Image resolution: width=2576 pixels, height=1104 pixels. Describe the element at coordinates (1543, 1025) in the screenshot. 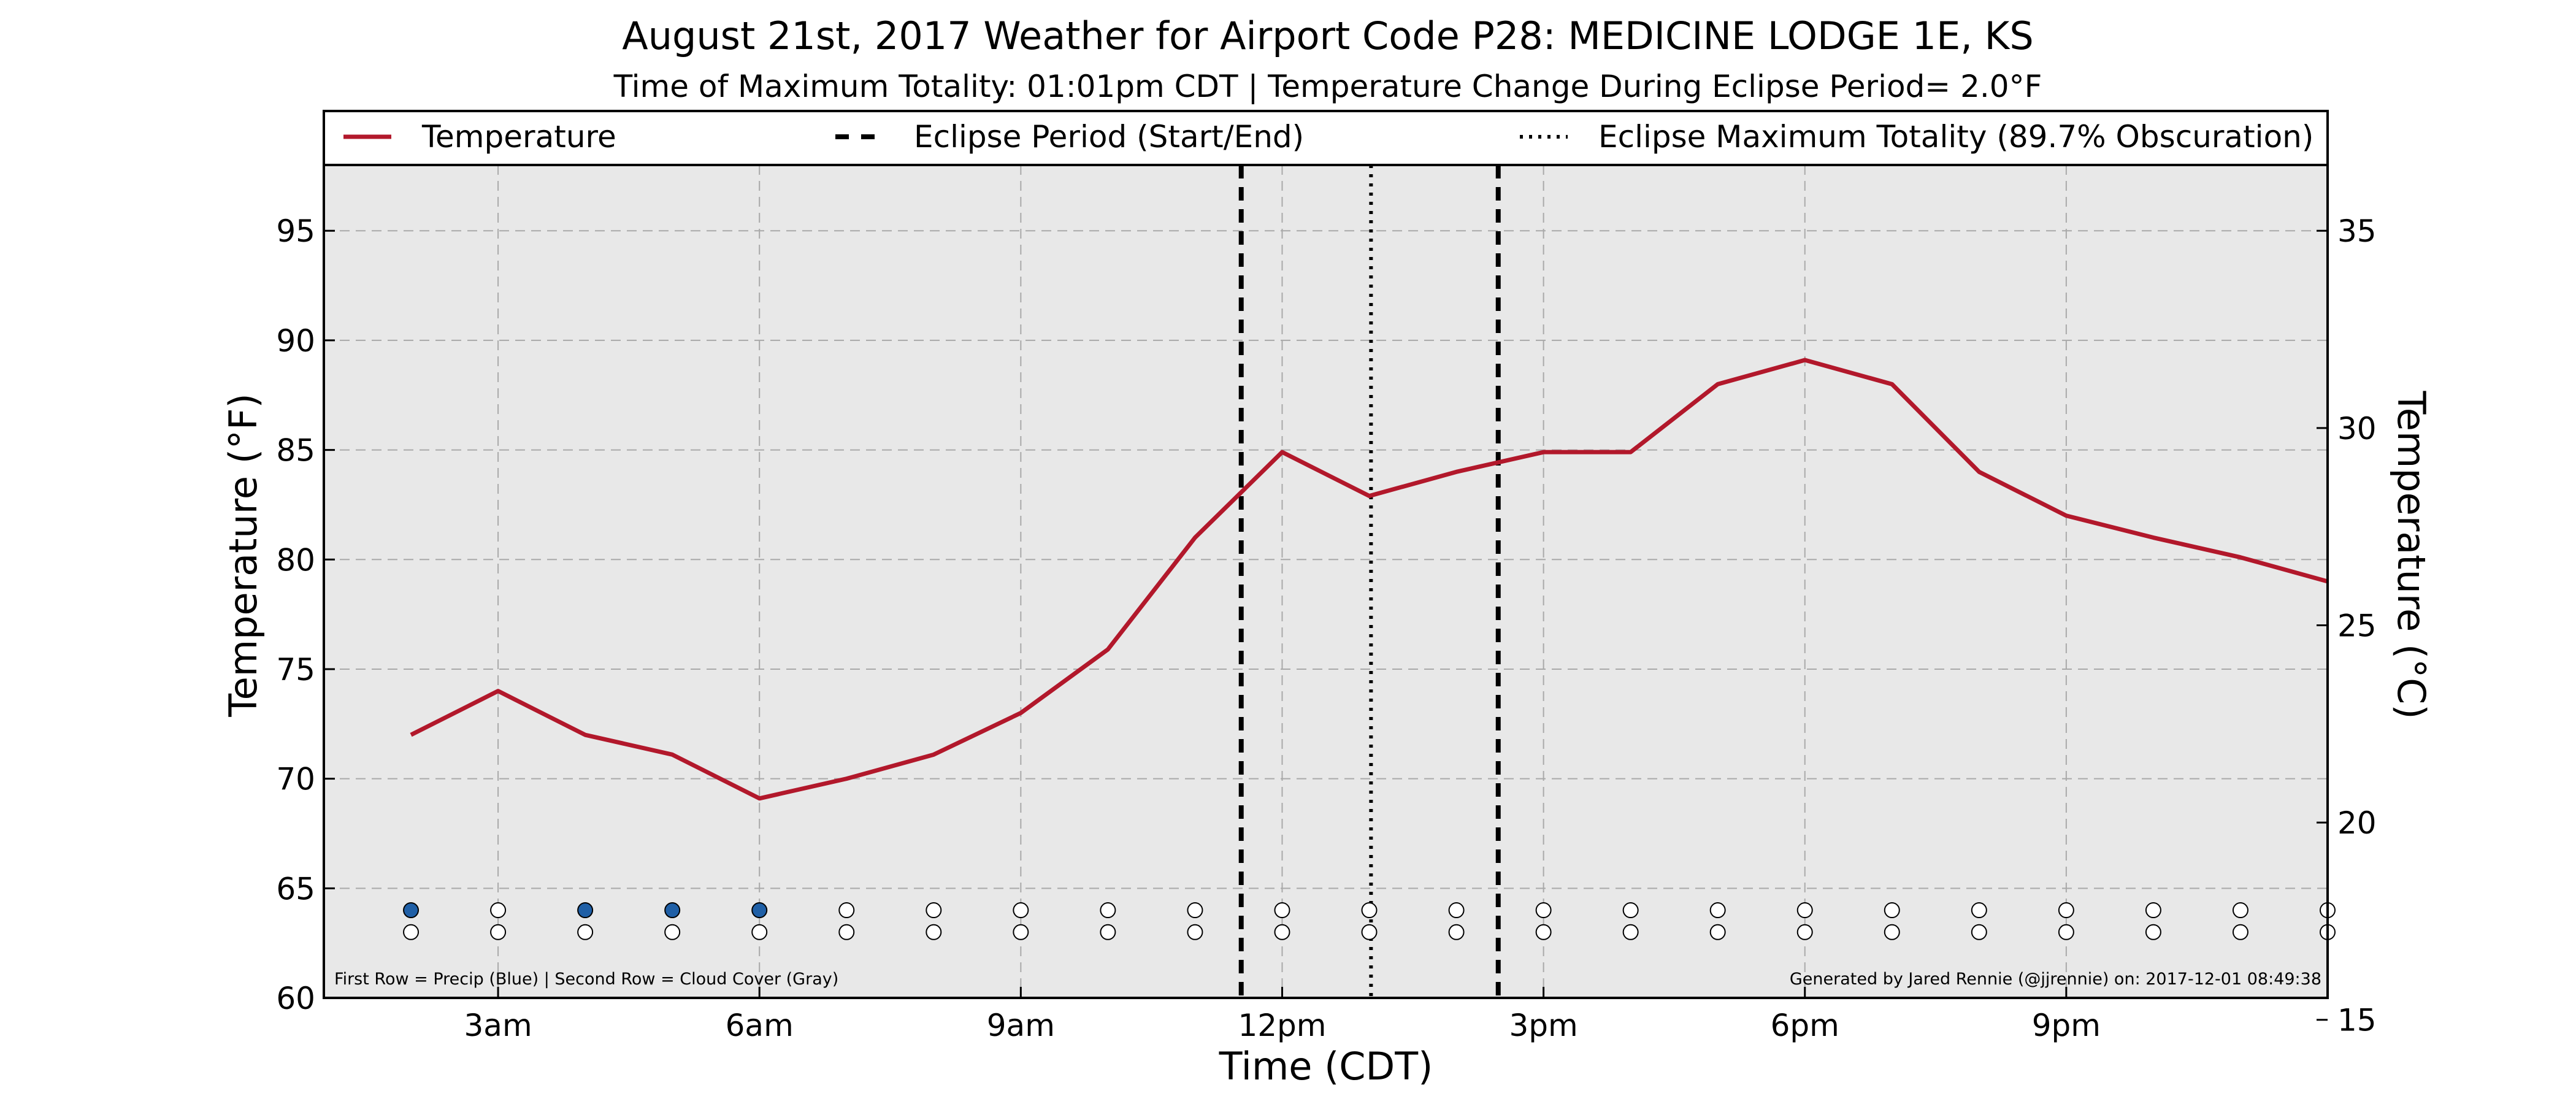

I see `x-tick-label-3pm: 3pm` at that location.